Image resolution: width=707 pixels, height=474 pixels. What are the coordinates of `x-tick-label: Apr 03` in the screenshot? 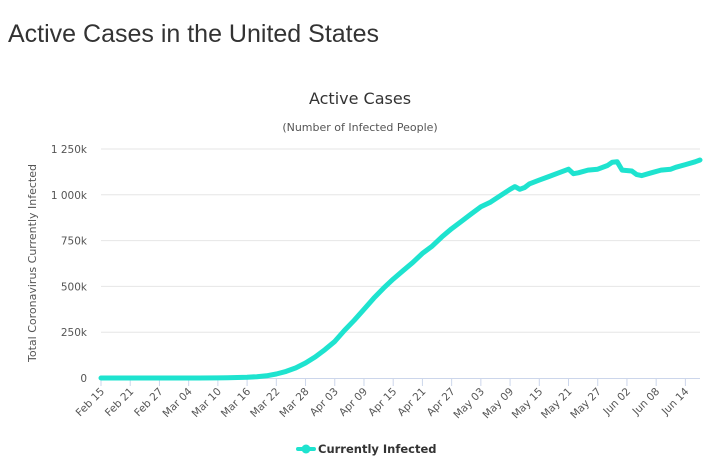 It's located at (324, 402).